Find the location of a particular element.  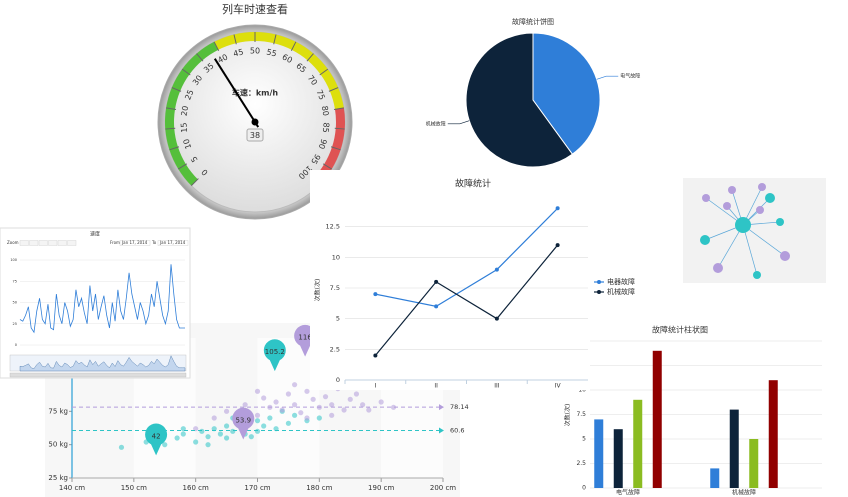

gauge-value: 38 is located at coordinates (255, 135).